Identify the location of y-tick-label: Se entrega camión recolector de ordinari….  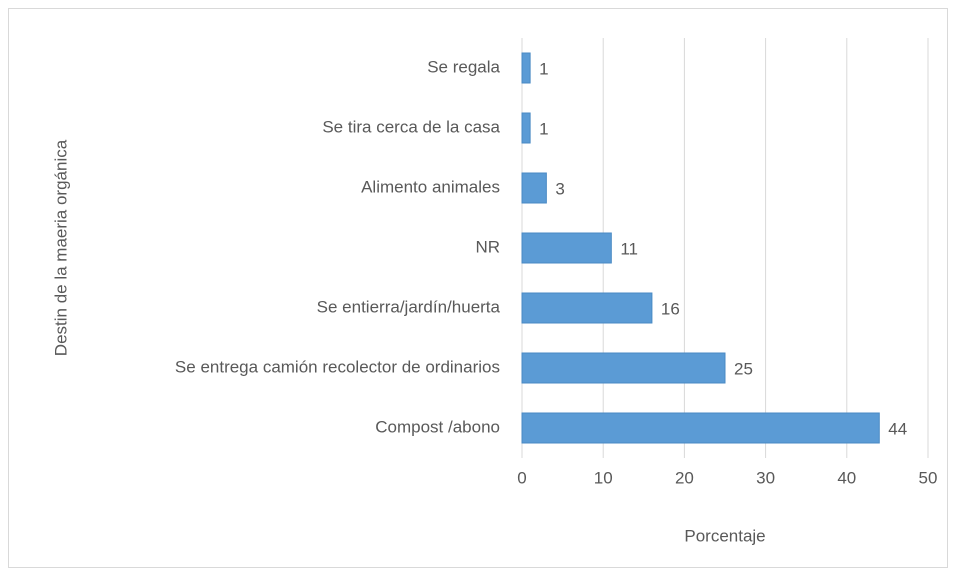
(337, 366).